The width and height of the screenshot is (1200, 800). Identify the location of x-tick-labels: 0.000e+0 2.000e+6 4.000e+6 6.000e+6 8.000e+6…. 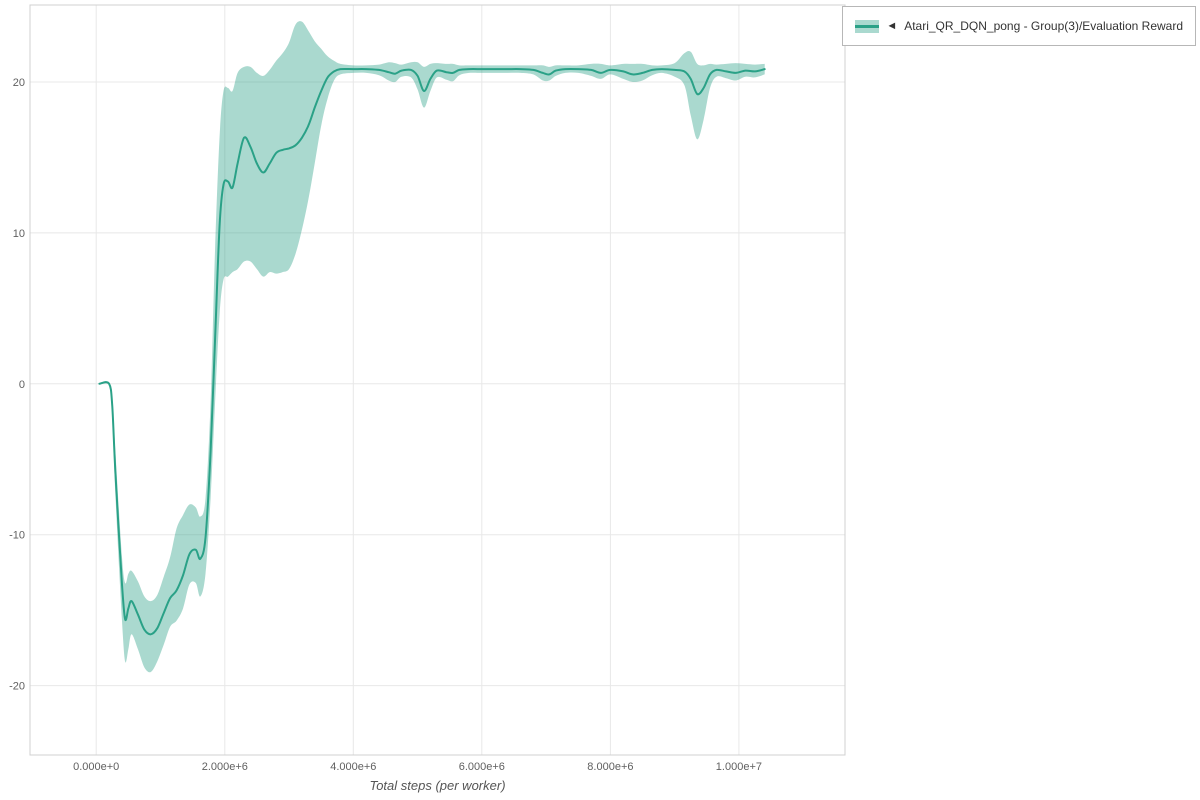
(417, 767).